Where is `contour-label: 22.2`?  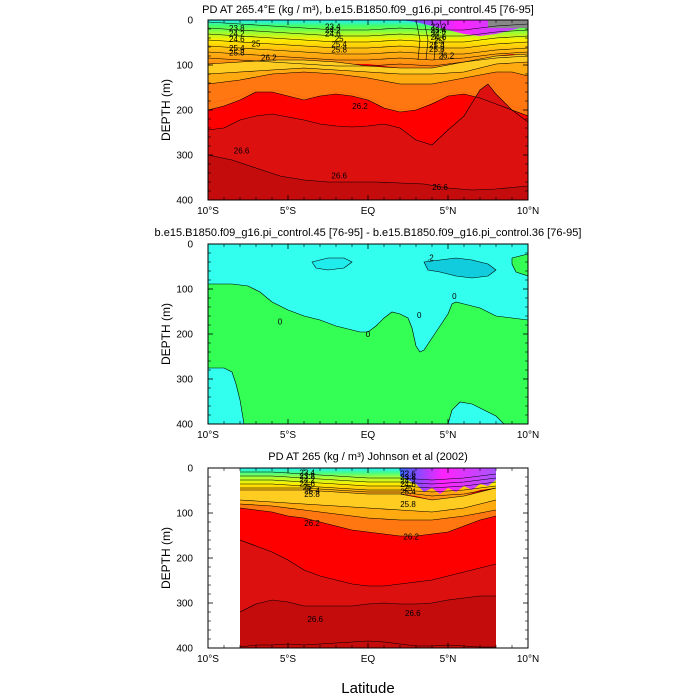 contour-label: 22.2 is located at coordinates (439, 26).